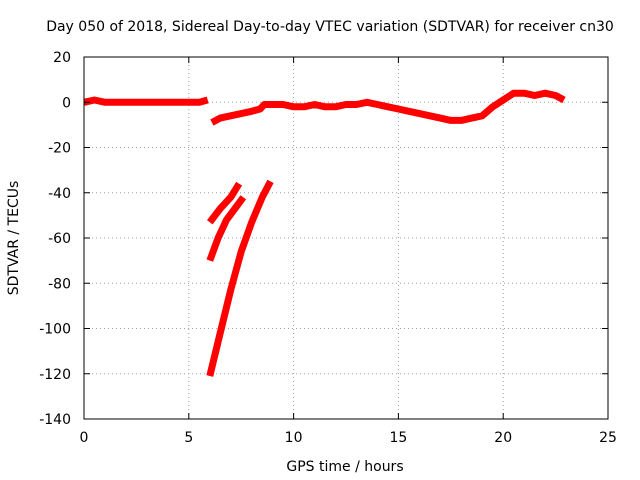 The width and height of the screenshot is (640, 480). What do you see at coordinates (59, 194) in the screenshot?
I see `y-tick-label: -40` at bounding box center [59, 194].